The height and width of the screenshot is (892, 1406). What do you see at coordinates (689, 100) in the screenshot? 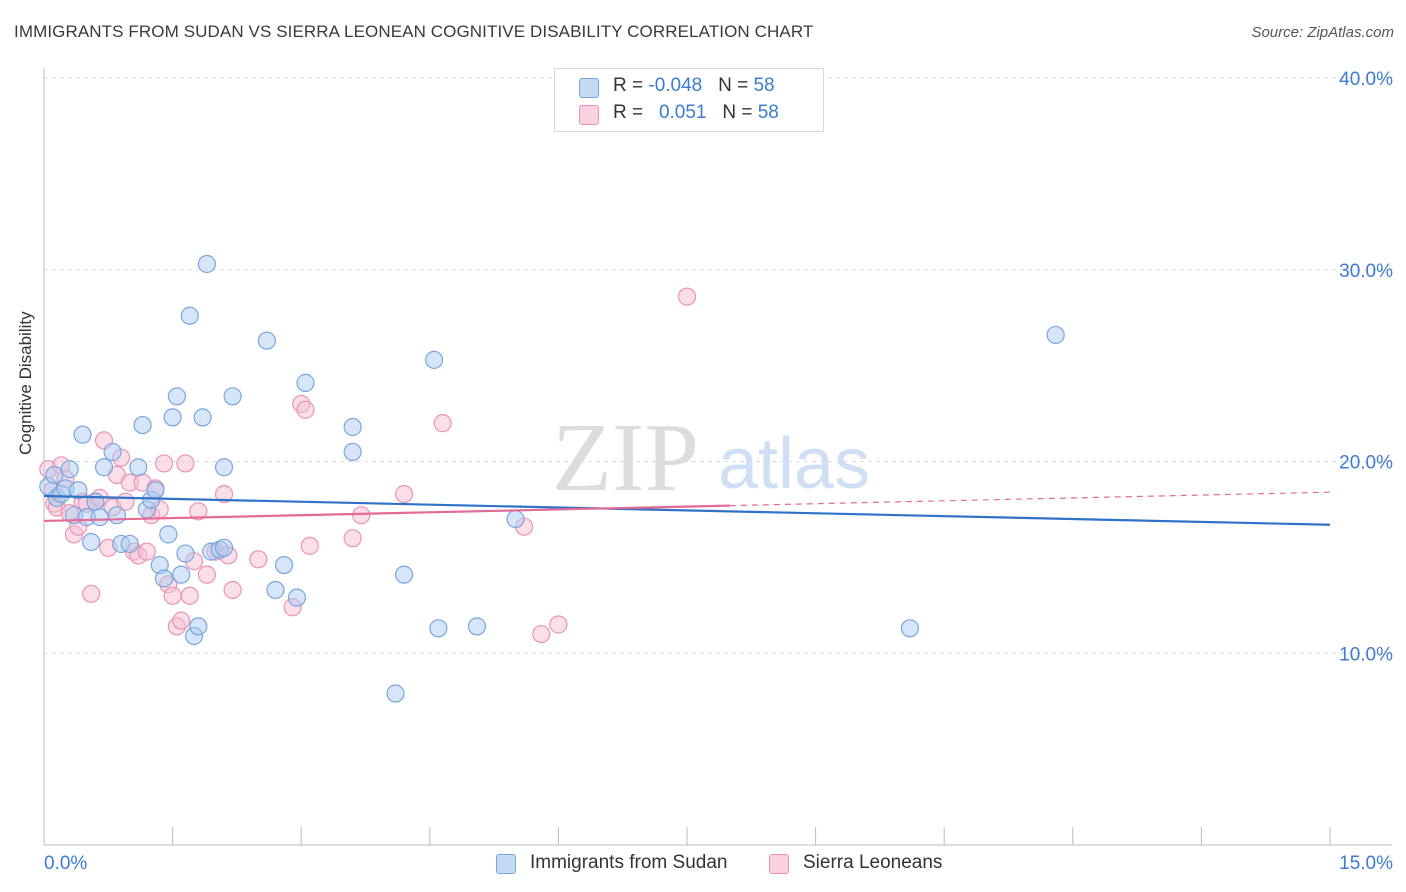
I see `stats-legend: R = -0.048 N = 58 R = 0.051 N = 58` at bounding box center [689, 100].